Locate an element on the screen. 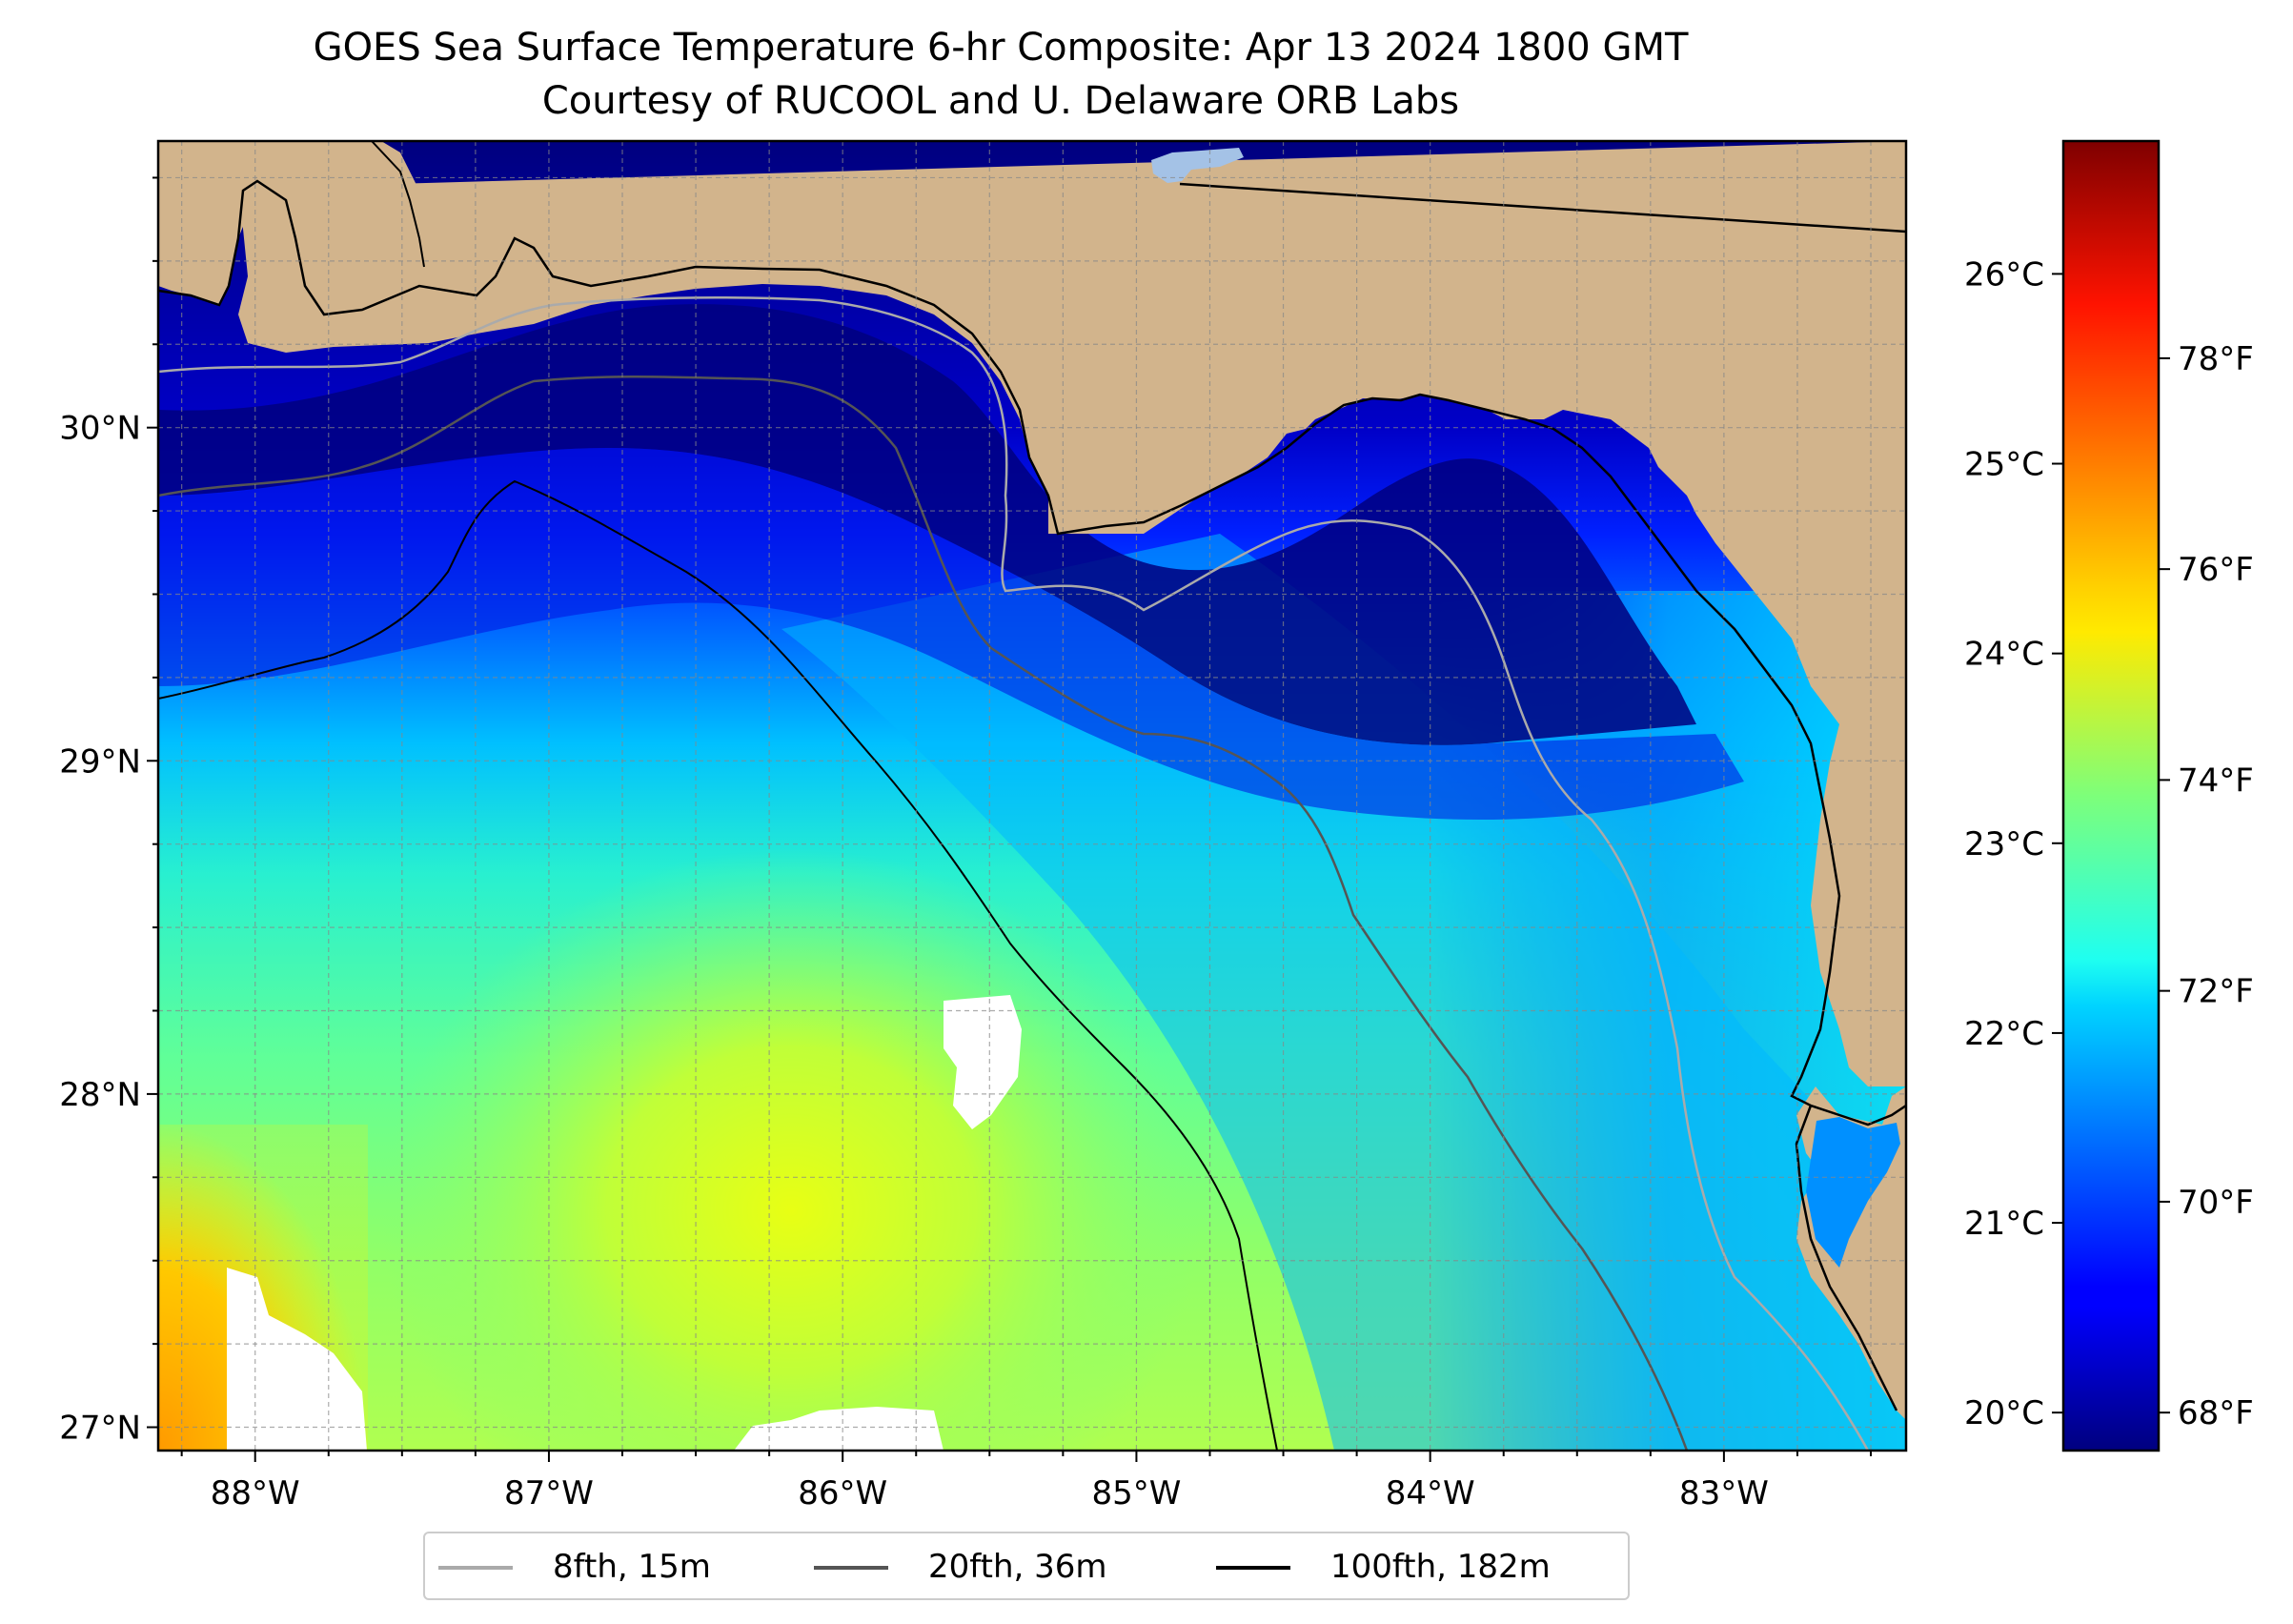 This screenshot has height=1624, width=2293. colorbar-celsius-label: 22°C is located at coordinates (2004, 1034).